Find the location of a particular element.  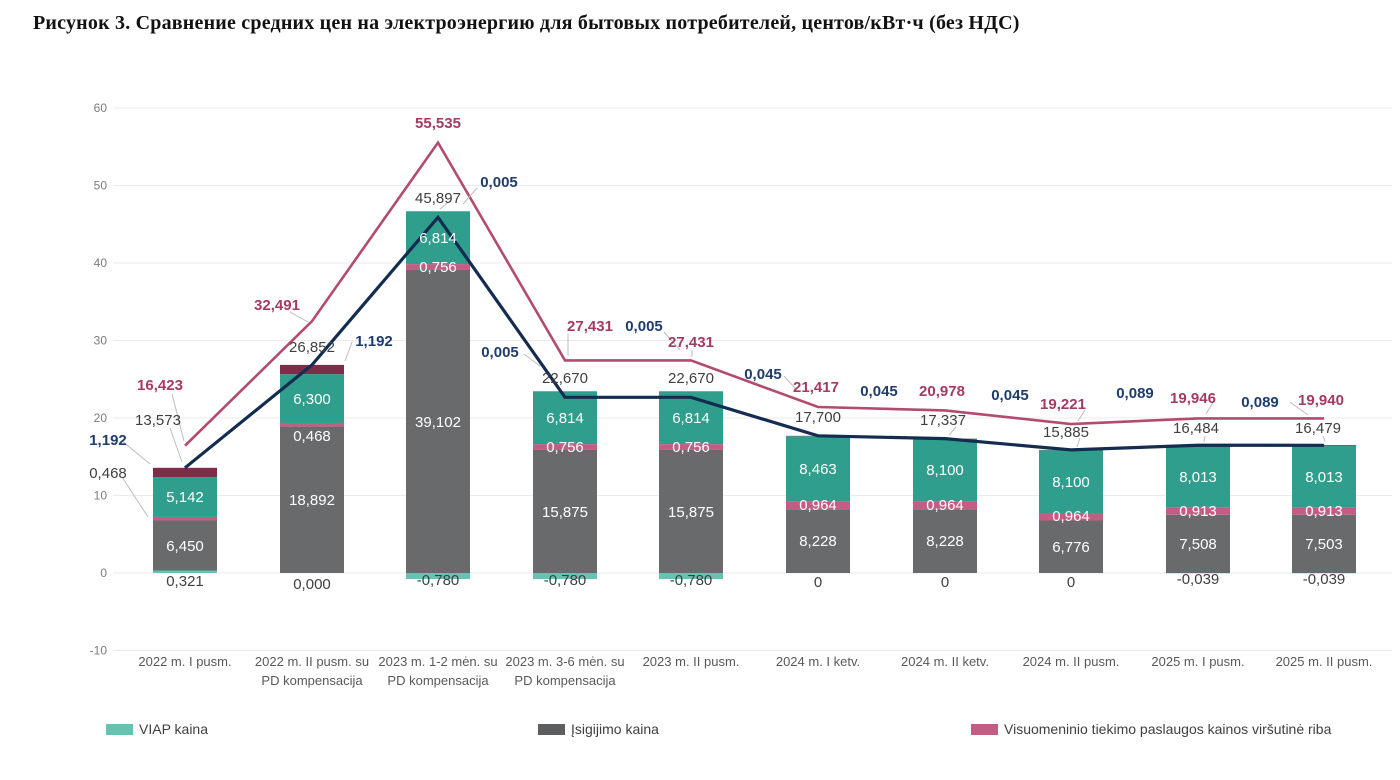

legend-label-viap: VIAP kaina is located at coordinates (174, 729).